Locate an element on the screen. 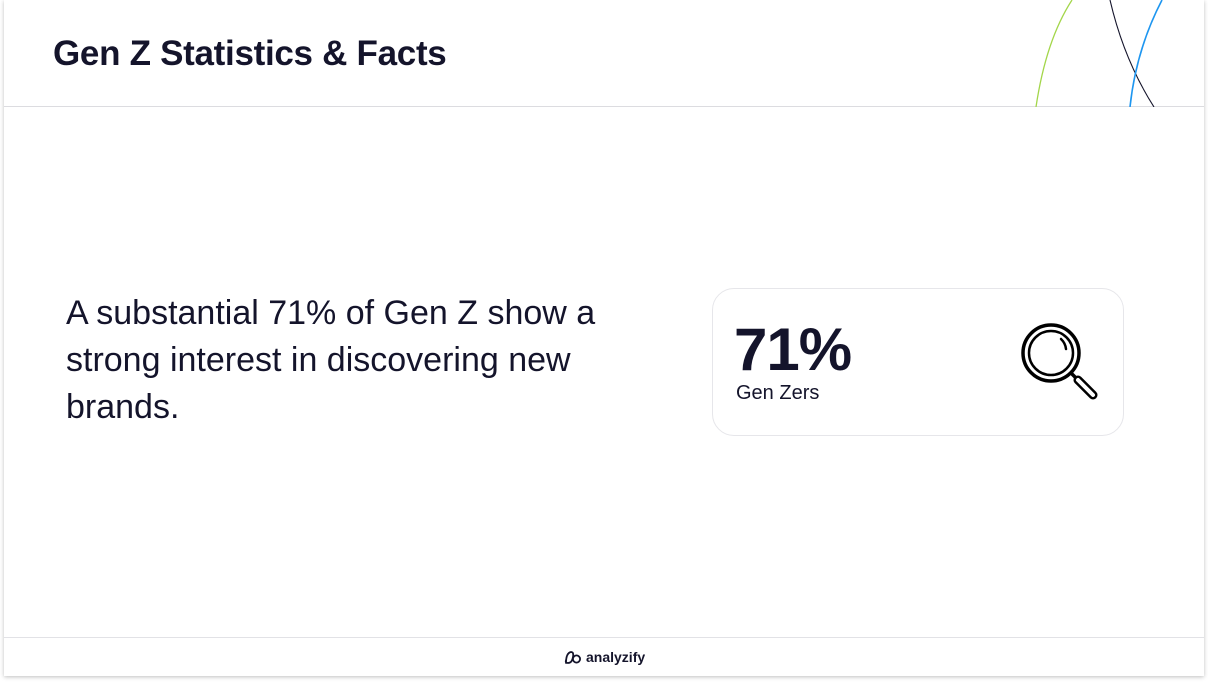 The image size is (1208, 683). stat-card: 71% Gen Zers is located at coordinates (918, 362).